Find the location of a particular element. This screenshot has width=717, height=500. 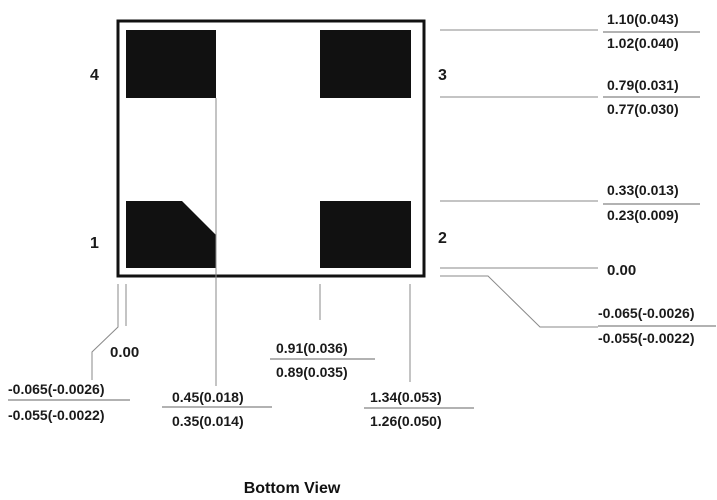

dim-offset-right-upper: -0.065(-0.0026) is located at coordinates (646, 313).